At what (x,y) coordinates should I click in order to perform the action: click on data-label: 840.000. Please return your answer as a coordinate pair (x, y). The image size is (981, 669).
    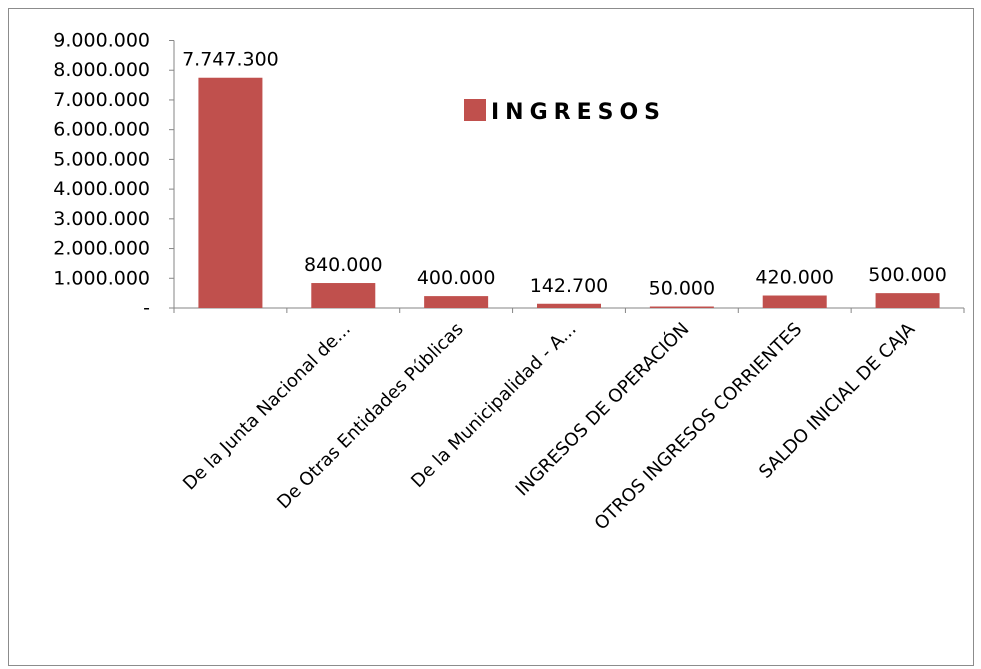
    Looking at the image, I should click on (343, 265).